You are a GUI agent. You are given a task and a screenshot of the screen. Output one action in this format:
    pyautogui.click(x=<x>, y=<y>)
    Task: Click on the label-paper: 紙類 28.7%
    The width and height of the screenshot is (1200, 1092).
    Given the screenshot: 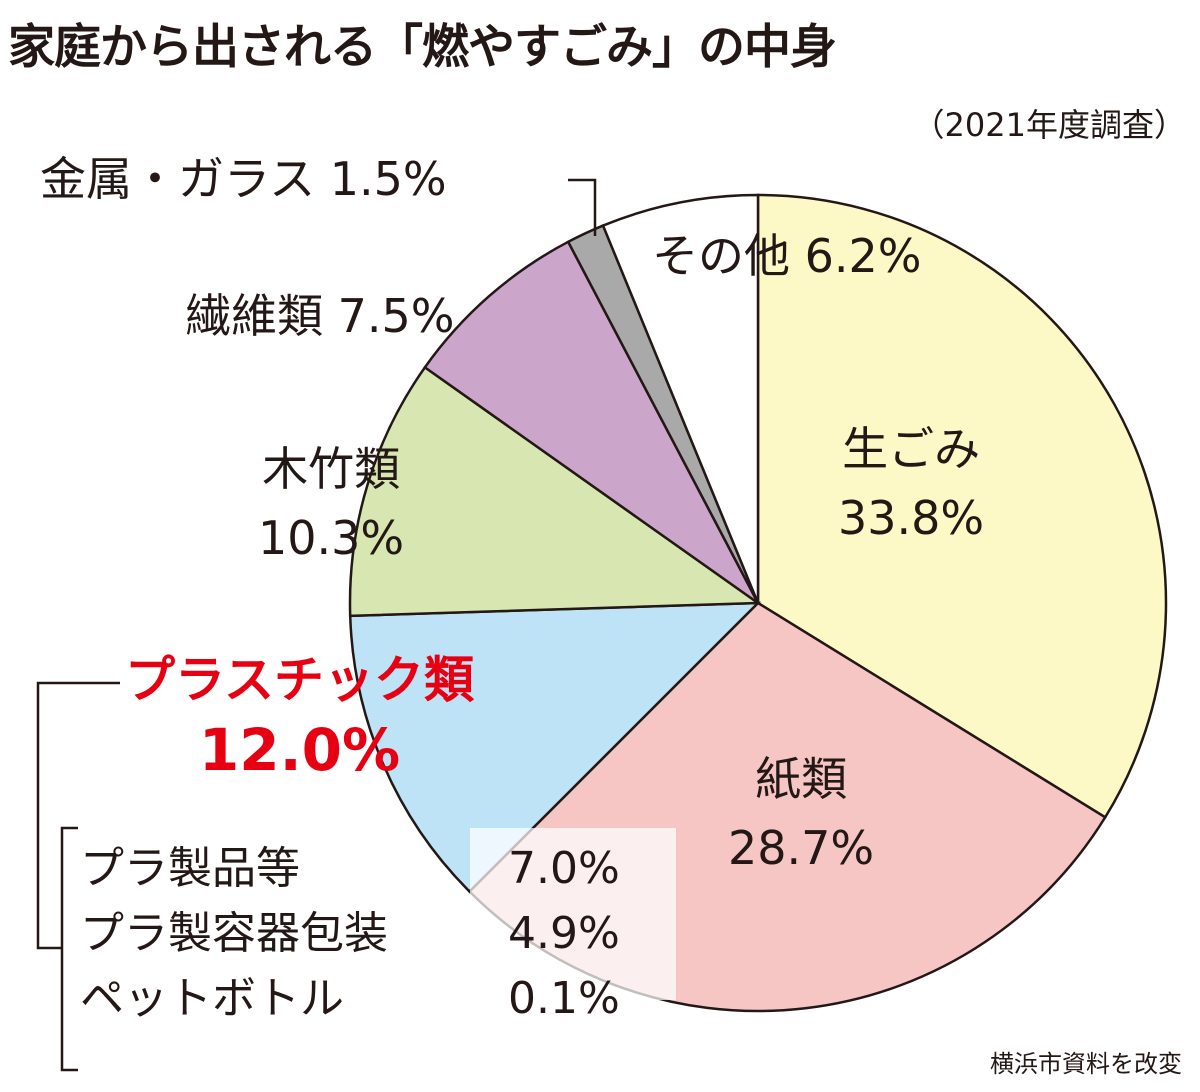 What is the action you would take?
    pyautogui.click(x=801, y=814)
    